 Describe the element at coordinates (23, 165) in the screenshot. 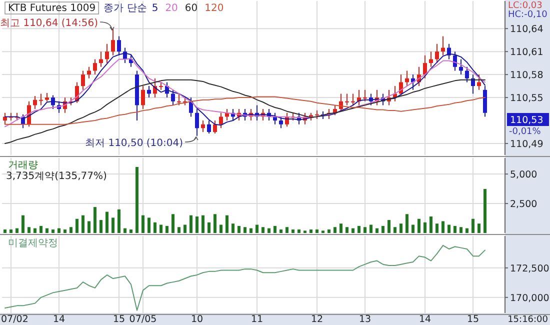

I see `chart-title: 거래량` at that location.